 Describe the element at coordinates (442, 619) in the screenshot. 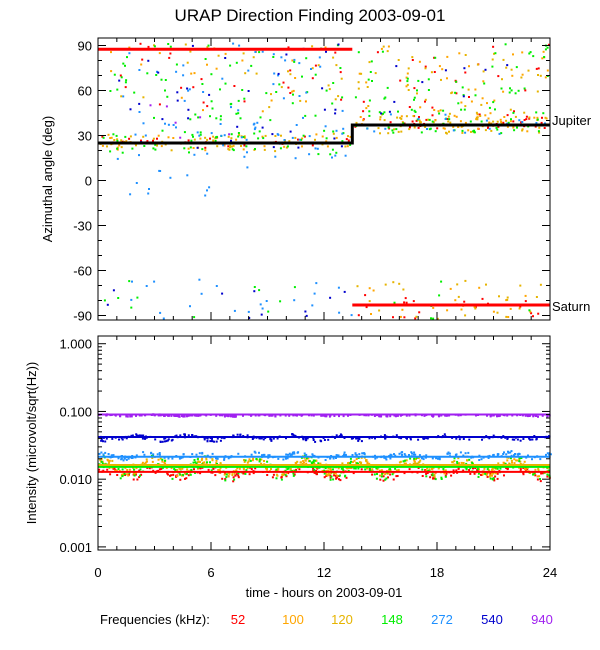

I see `legend-frequency-272: 272` at that location.